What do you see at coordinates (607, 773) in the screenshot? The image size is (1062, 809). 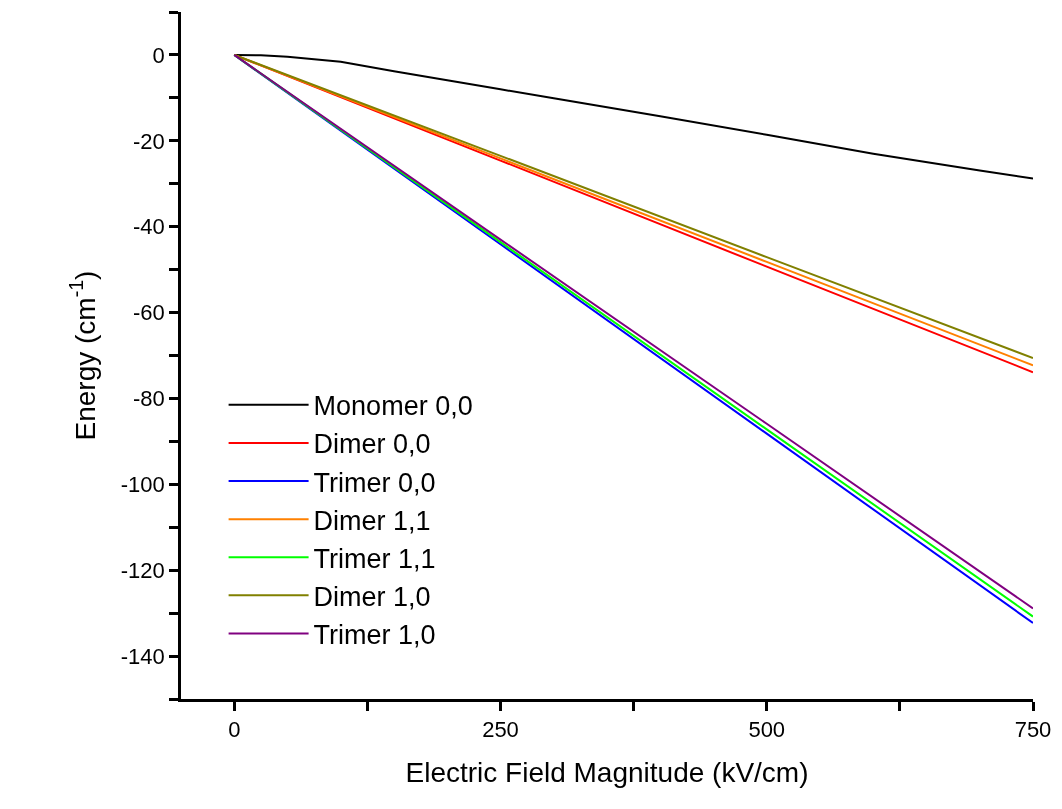 I see `x-axis-title: Electric Field Magnitude (kV/cm)` at bounding box center [607, 773].